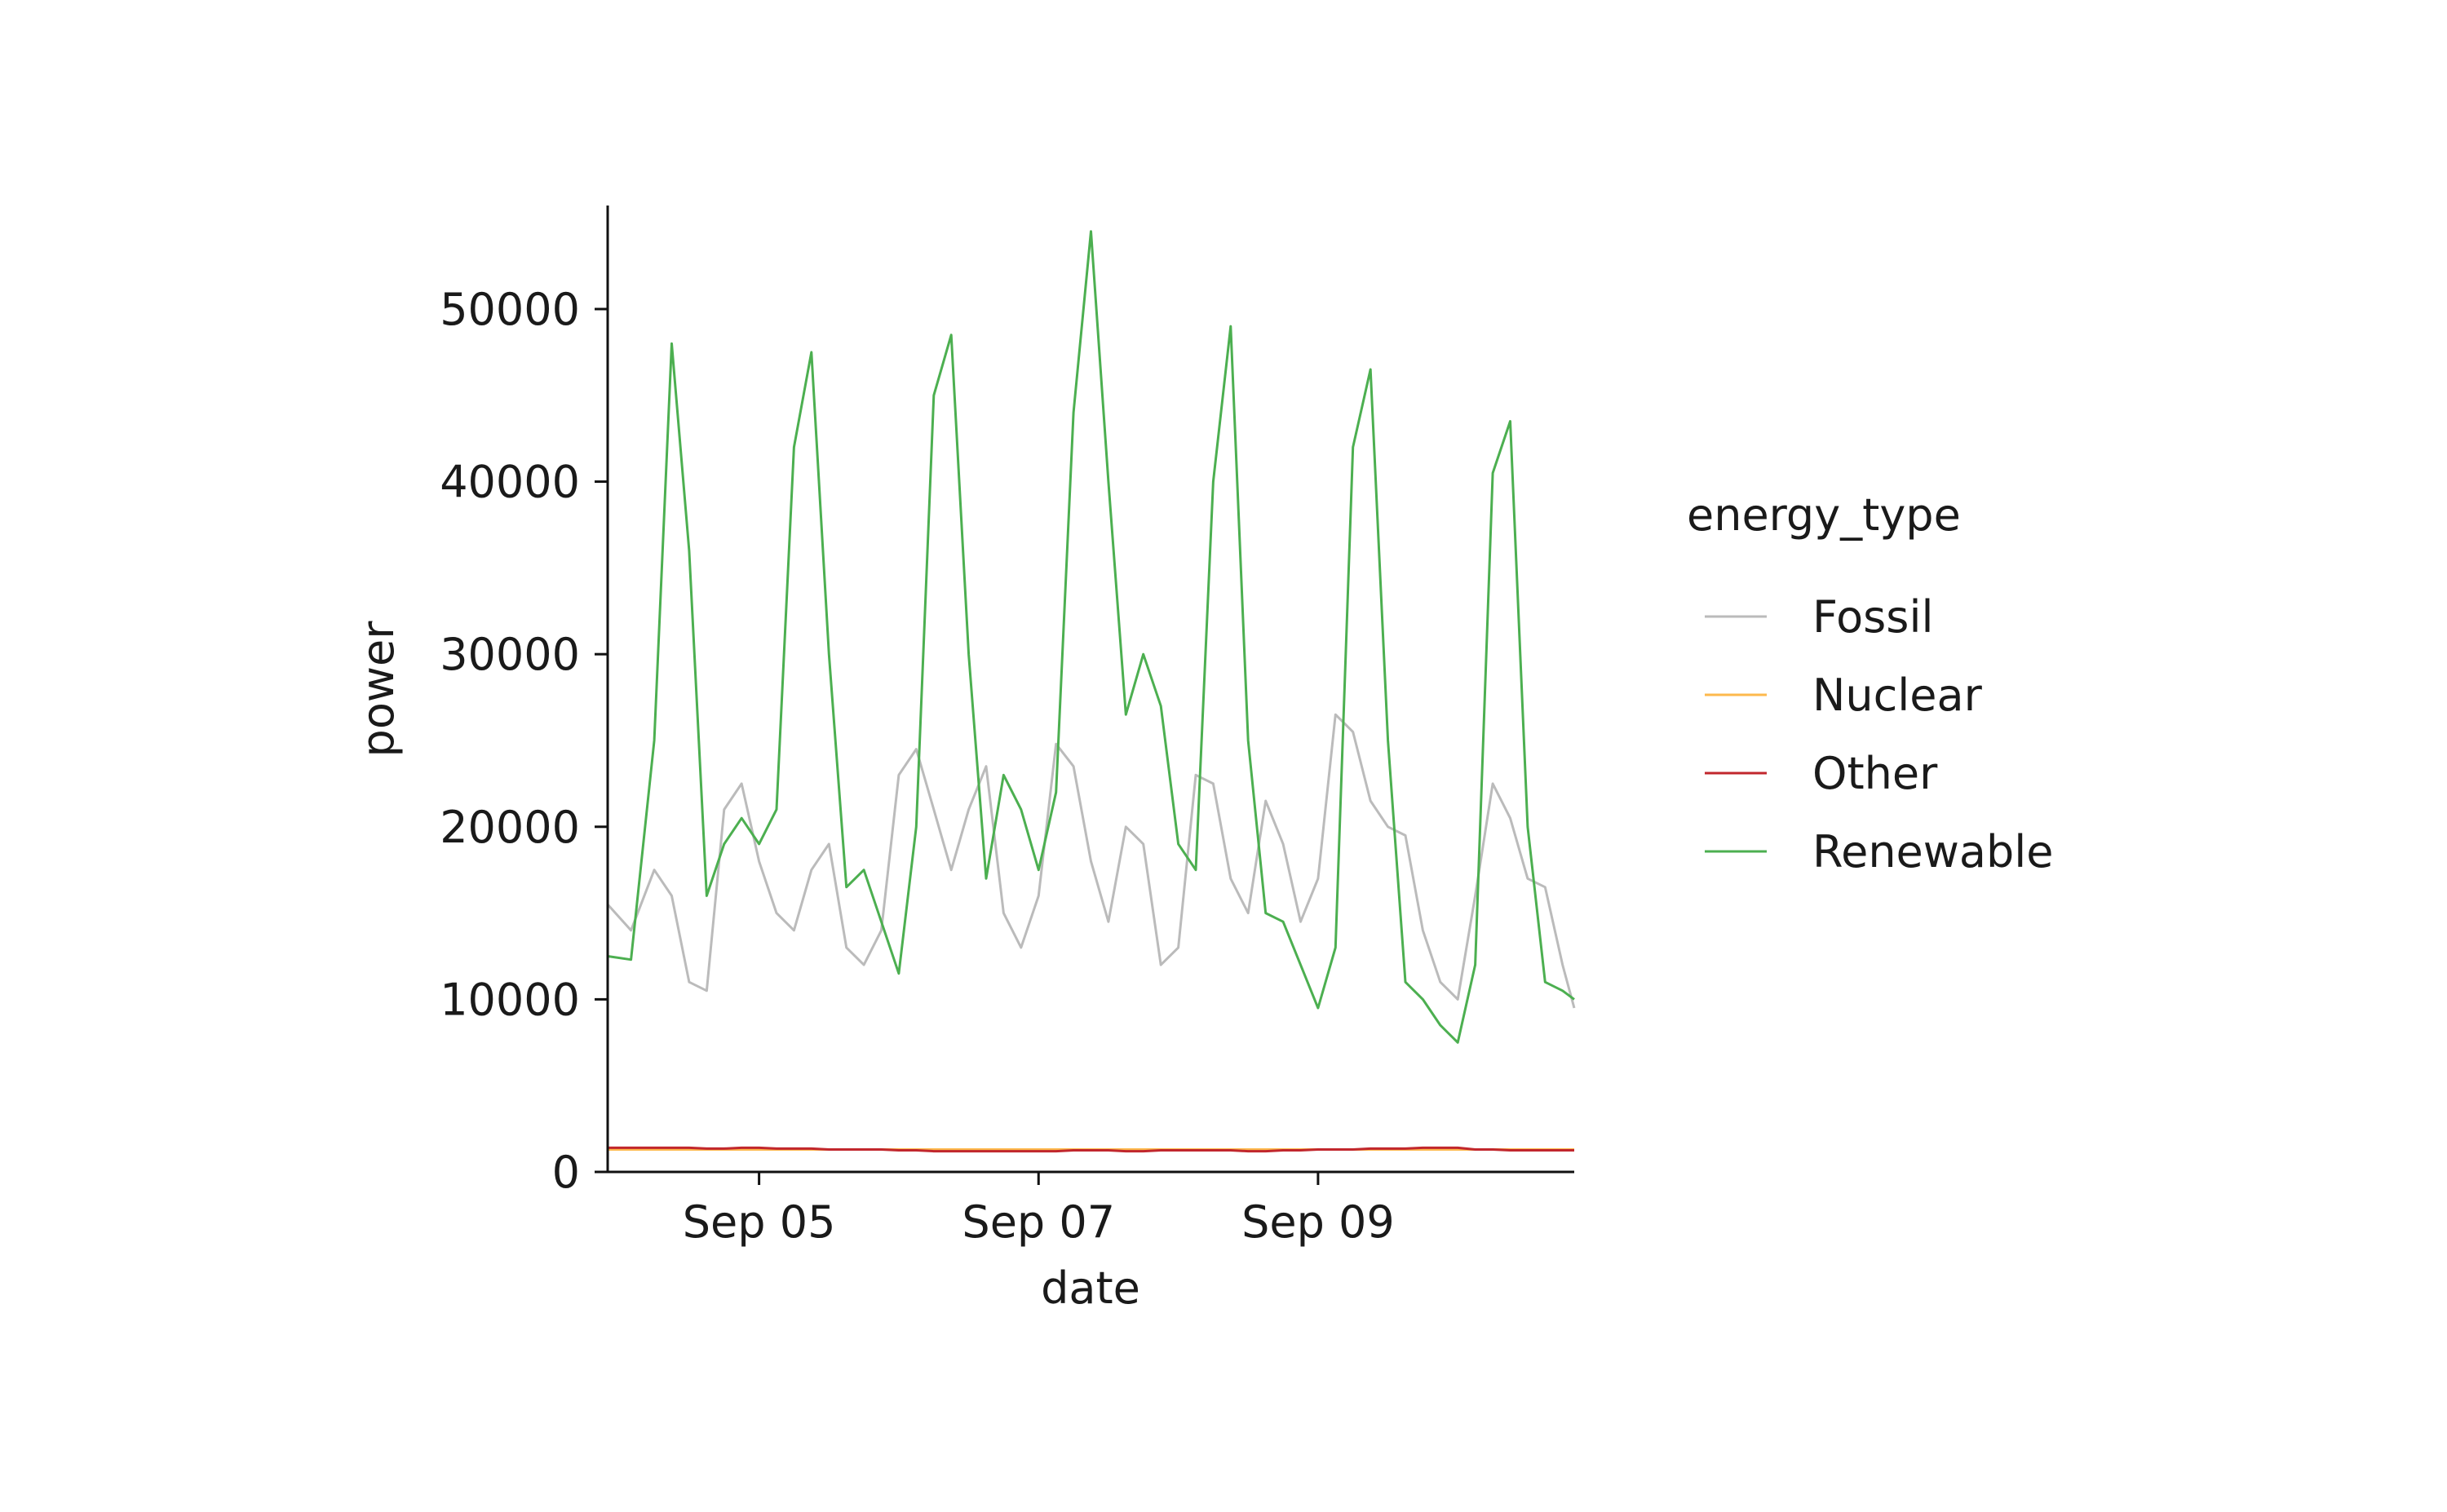 The width and height of the screenshot is (2447, 1512). Describe the element at coordinates (1897, 695) in the screenshot. I see `legend-label-nuclear: Nuclear` at that location.